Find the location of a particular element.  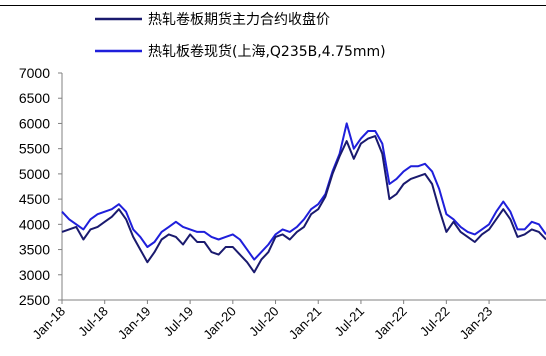

y-ticks: 2500 3000 3500 4000 4500 5000 5500 6000 6500 7000 is located at coordinates (40, 186).